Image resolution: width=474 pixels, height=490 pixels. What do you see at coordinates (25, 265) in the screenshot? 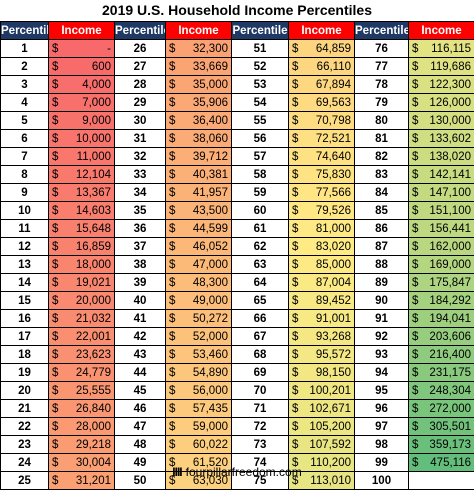
I see `percentile-cell: 13` at bounding box center [25, 265].